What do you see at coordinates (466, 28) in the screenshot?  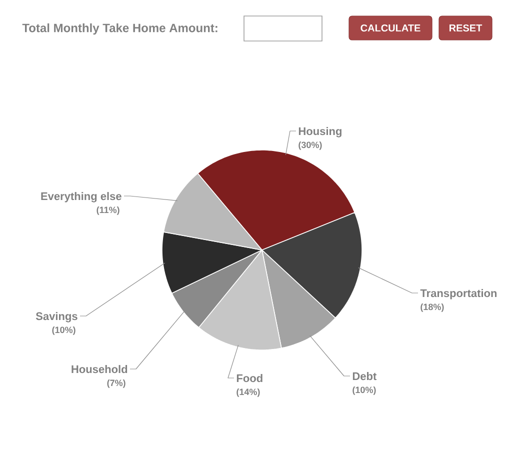 I see `text: RESET` at bounding box center [466, 28].